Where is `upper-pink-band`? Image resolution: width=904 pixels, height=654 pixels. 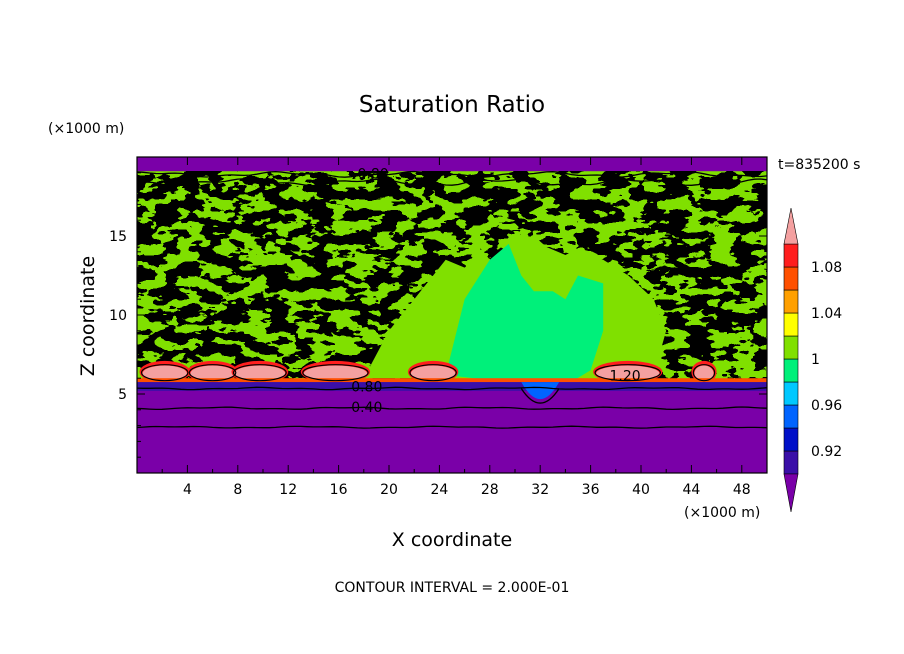 upper-pink-band is located at coordinates (452, 199).